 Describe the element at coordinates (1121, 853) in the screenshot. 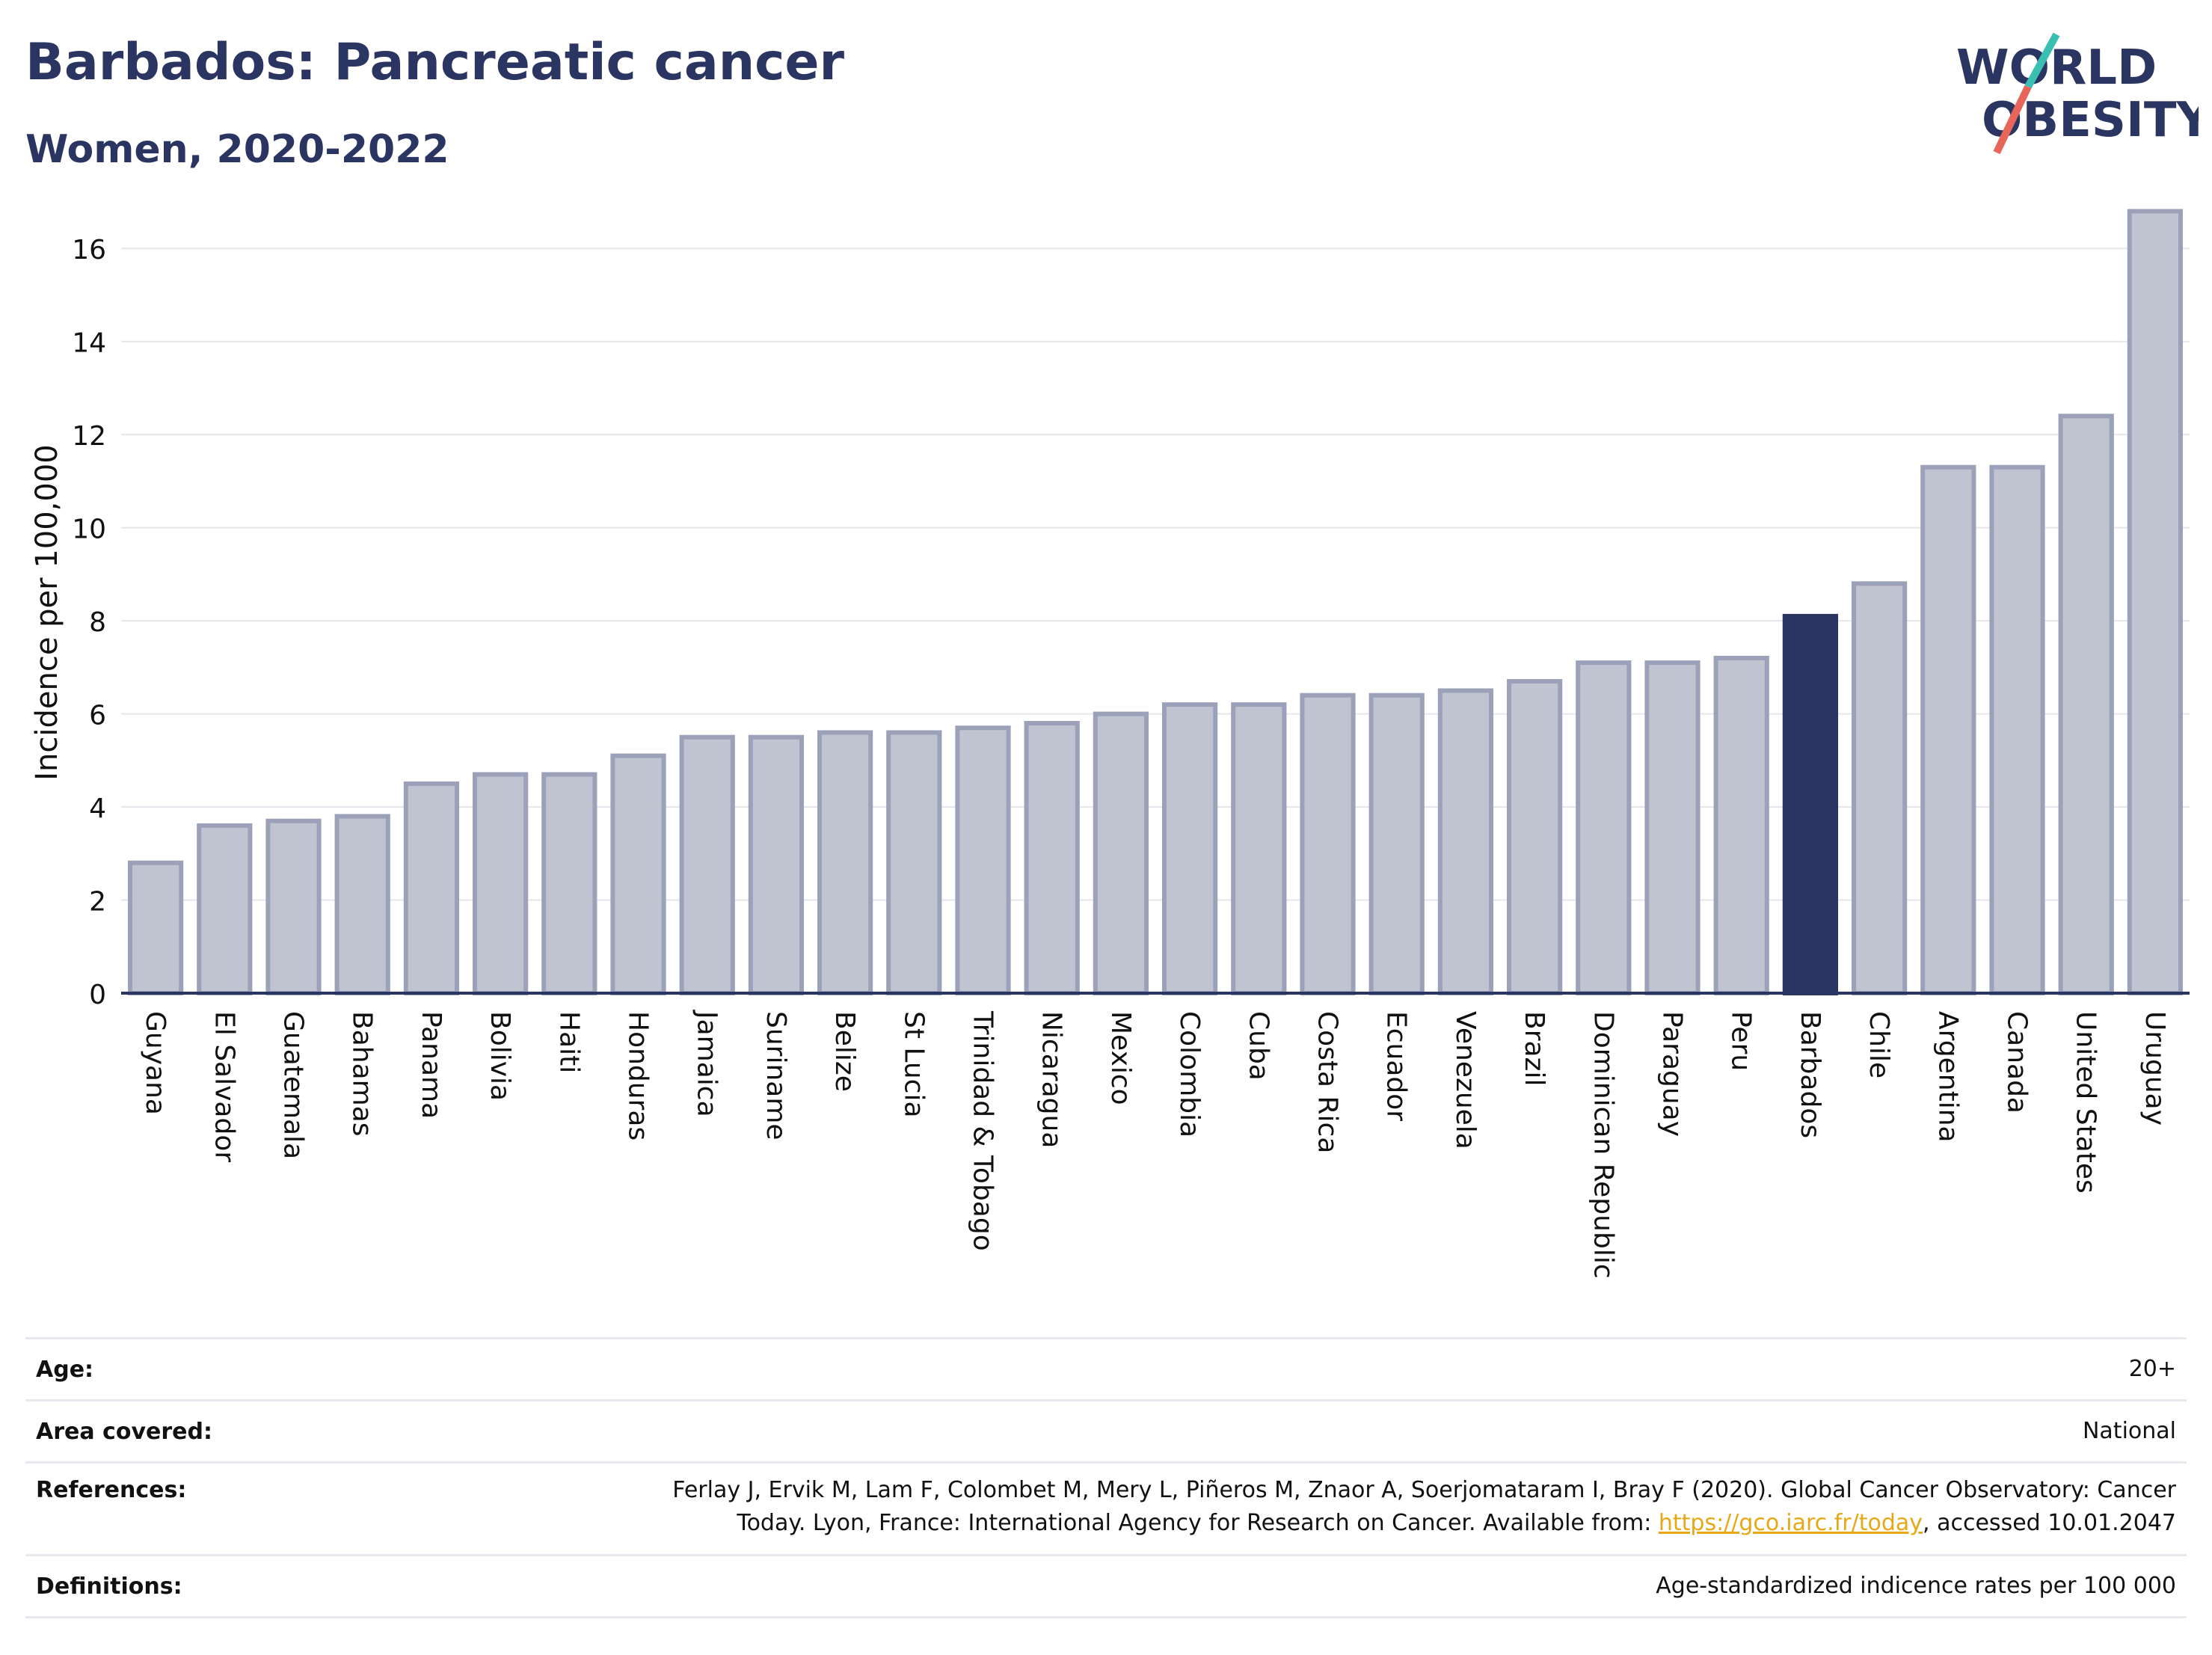

I see `bar-mexico` at that location.